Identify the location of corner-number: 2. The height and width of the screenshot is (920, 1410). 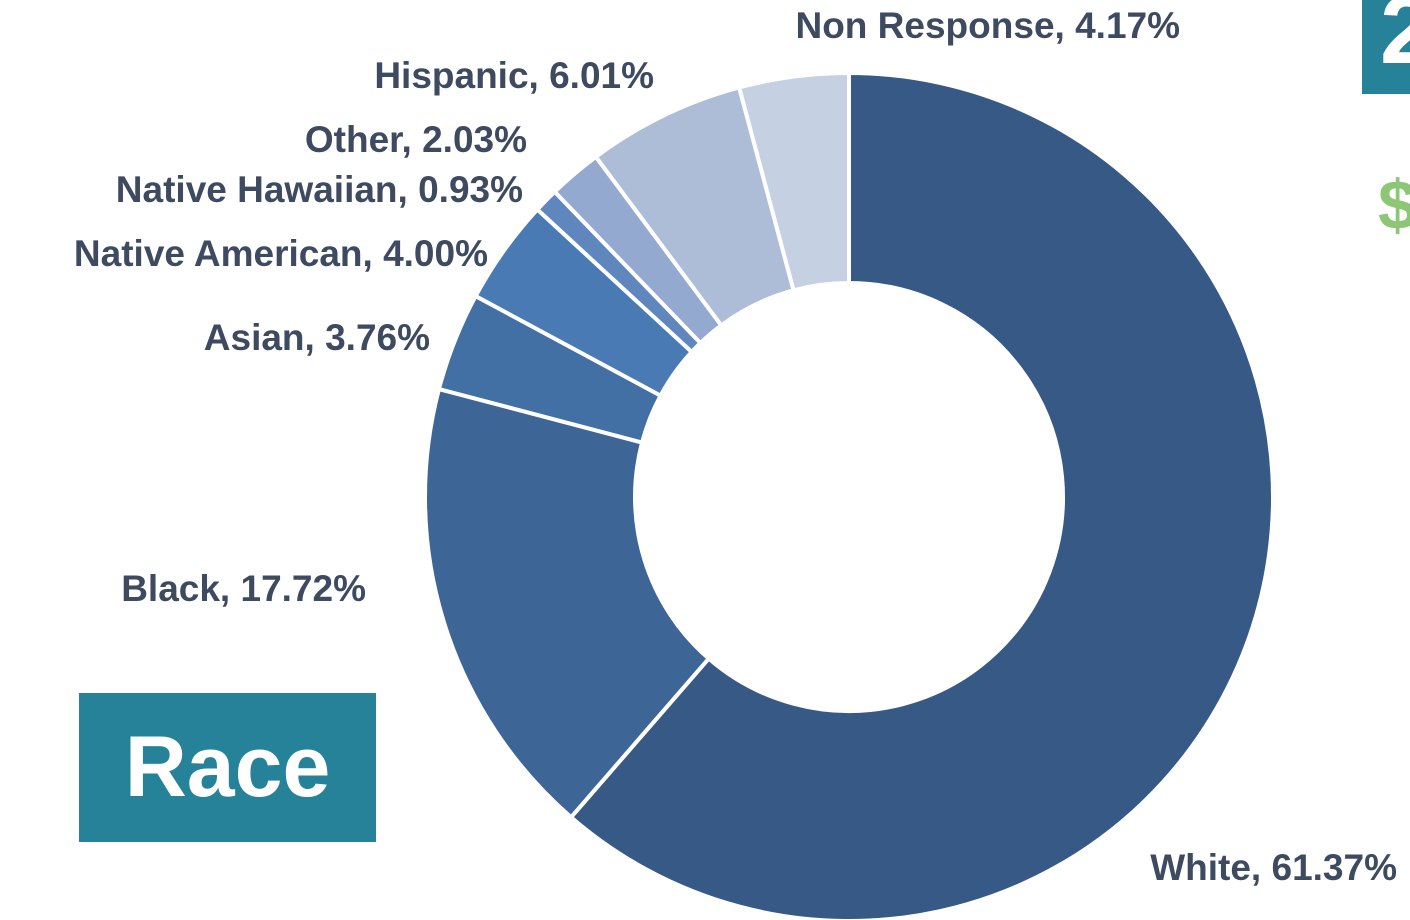
(1395, 42).